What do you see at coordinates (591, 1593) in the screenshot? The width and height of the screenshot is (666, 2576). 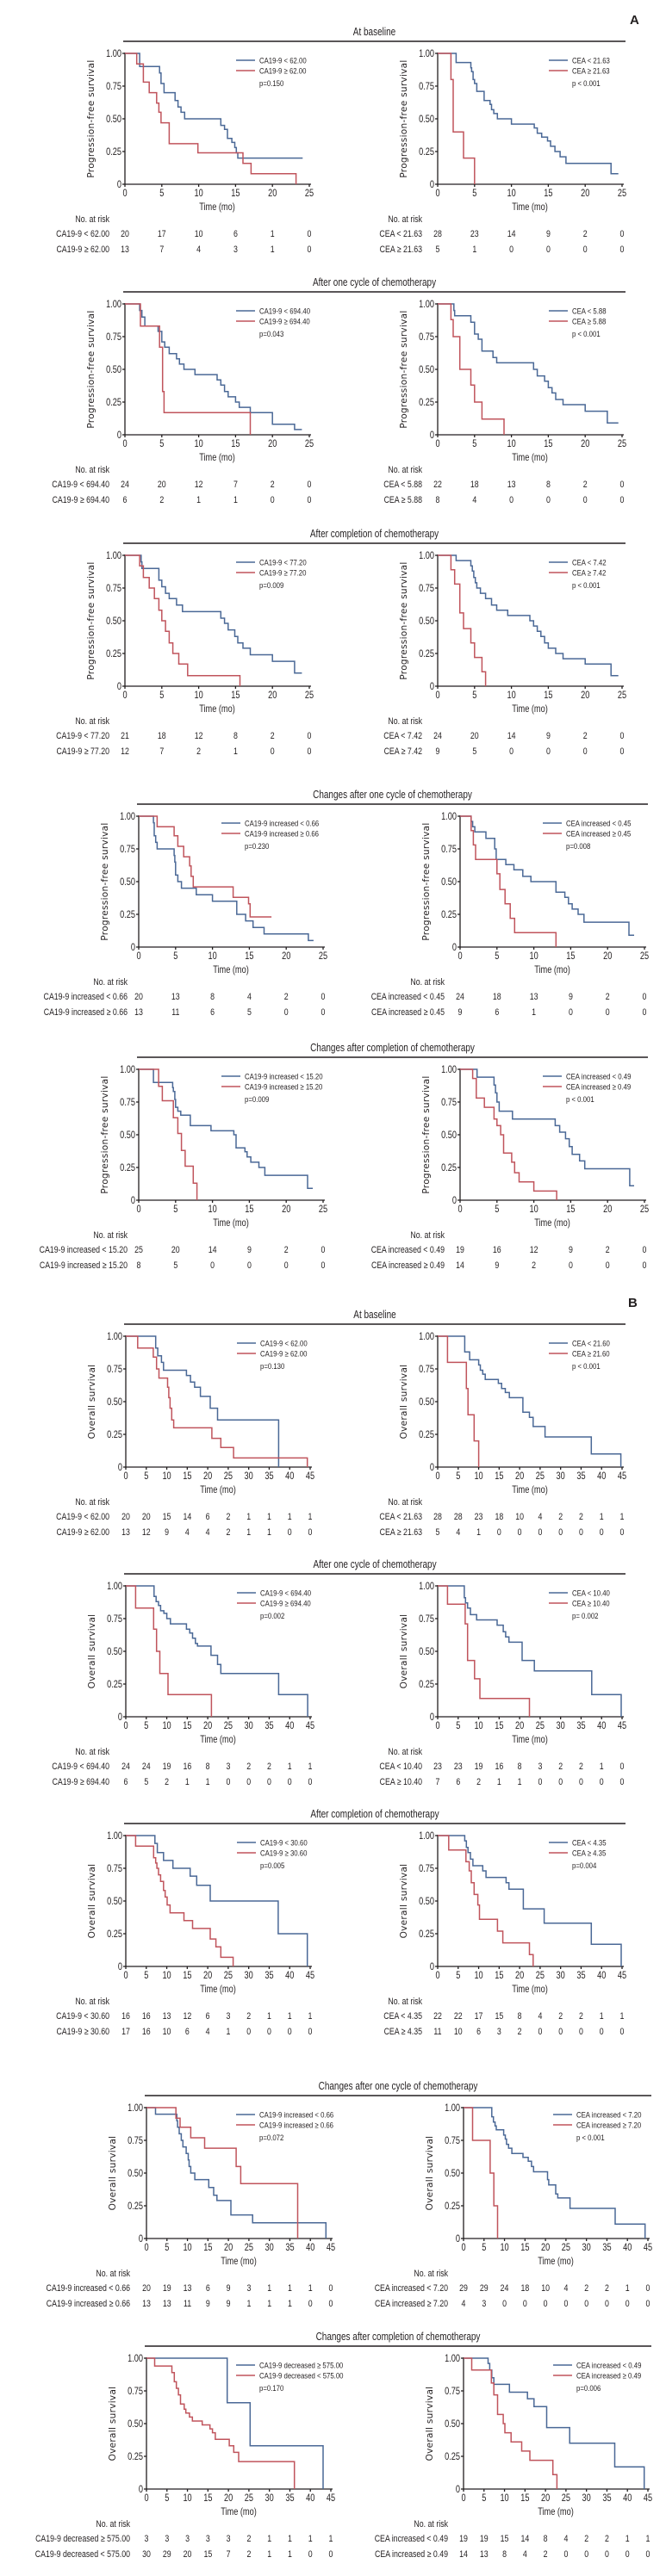 I see `legend-label: CEA < 10.40` at bounding box center [591, 1593].